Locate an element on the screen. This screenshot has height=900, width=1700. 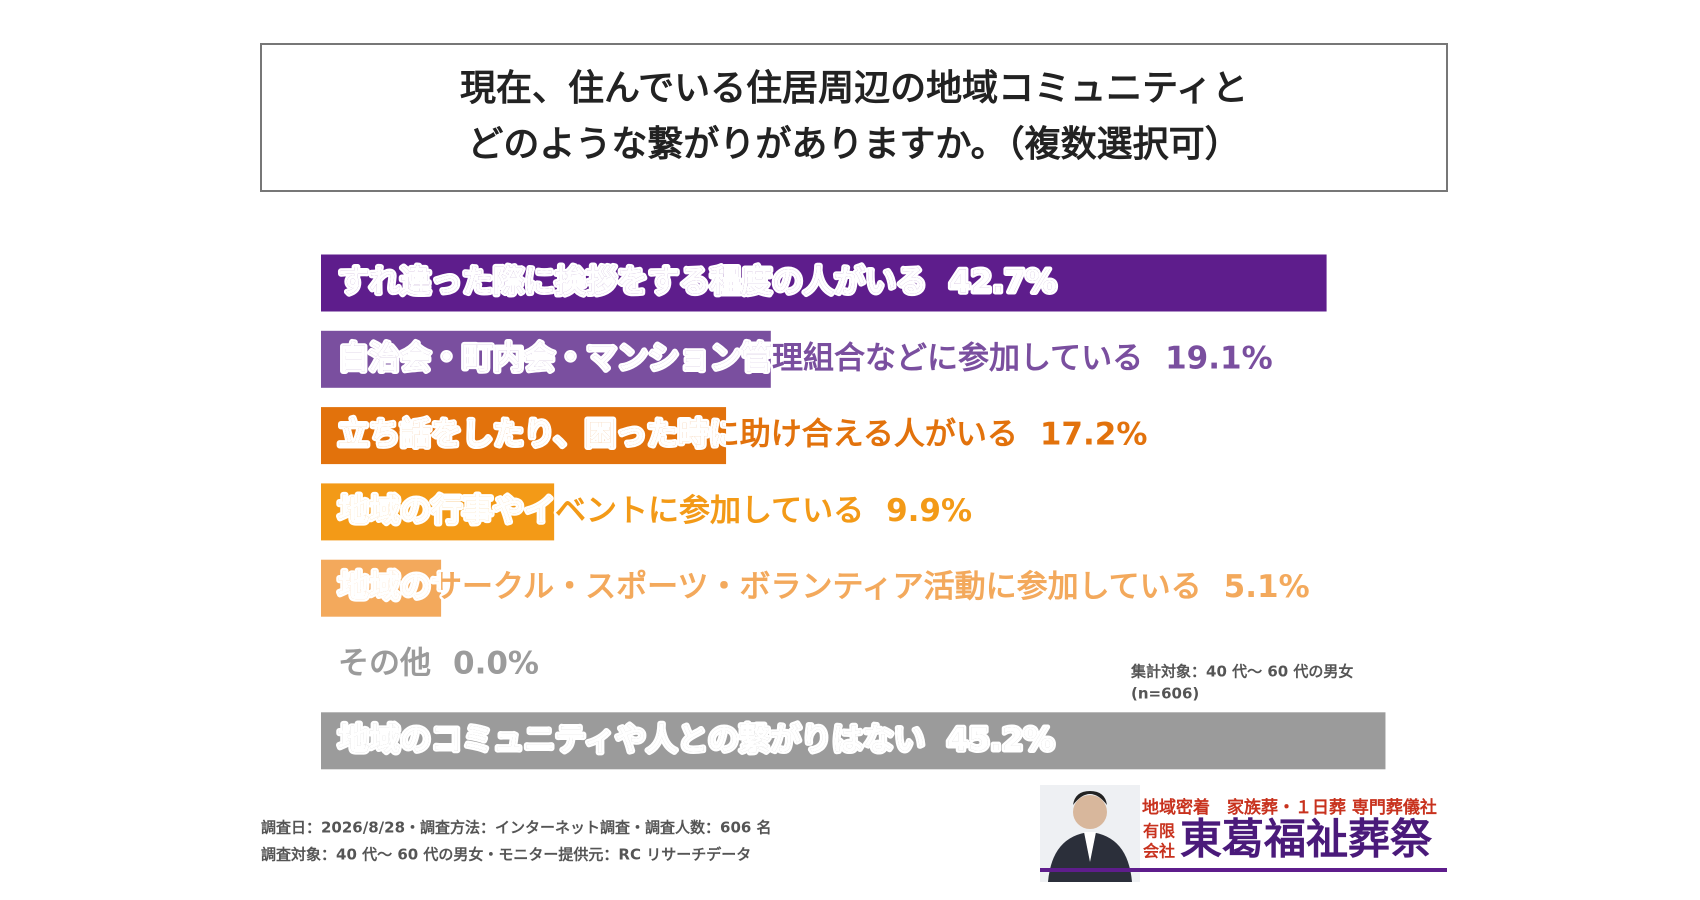
bar-row: その他 0.0%その他 0.0% is located at coordinates (439, 663).